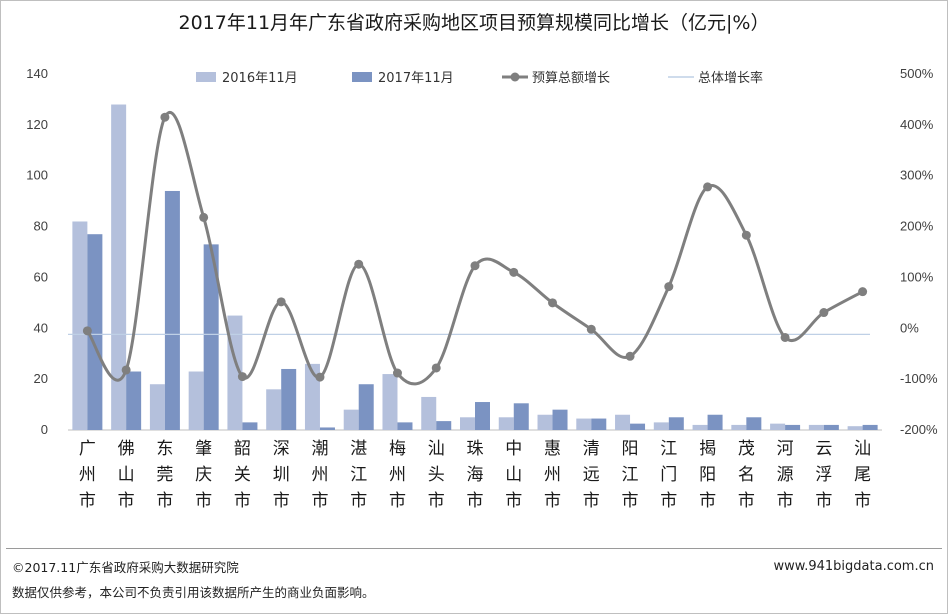 Image resolution: width=948 pixels, height=614 pixels. Describe the element at coordinates (203, 475) in the screenshot. I see `x-tick-label: 肇庆市` at that location.